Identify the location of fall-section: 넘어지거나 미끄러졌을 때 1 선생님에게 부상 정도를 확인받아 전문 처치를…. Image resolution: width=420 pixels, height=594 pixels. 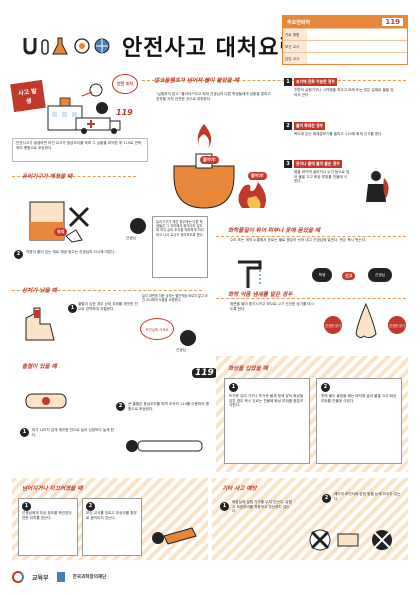
(110, 519).